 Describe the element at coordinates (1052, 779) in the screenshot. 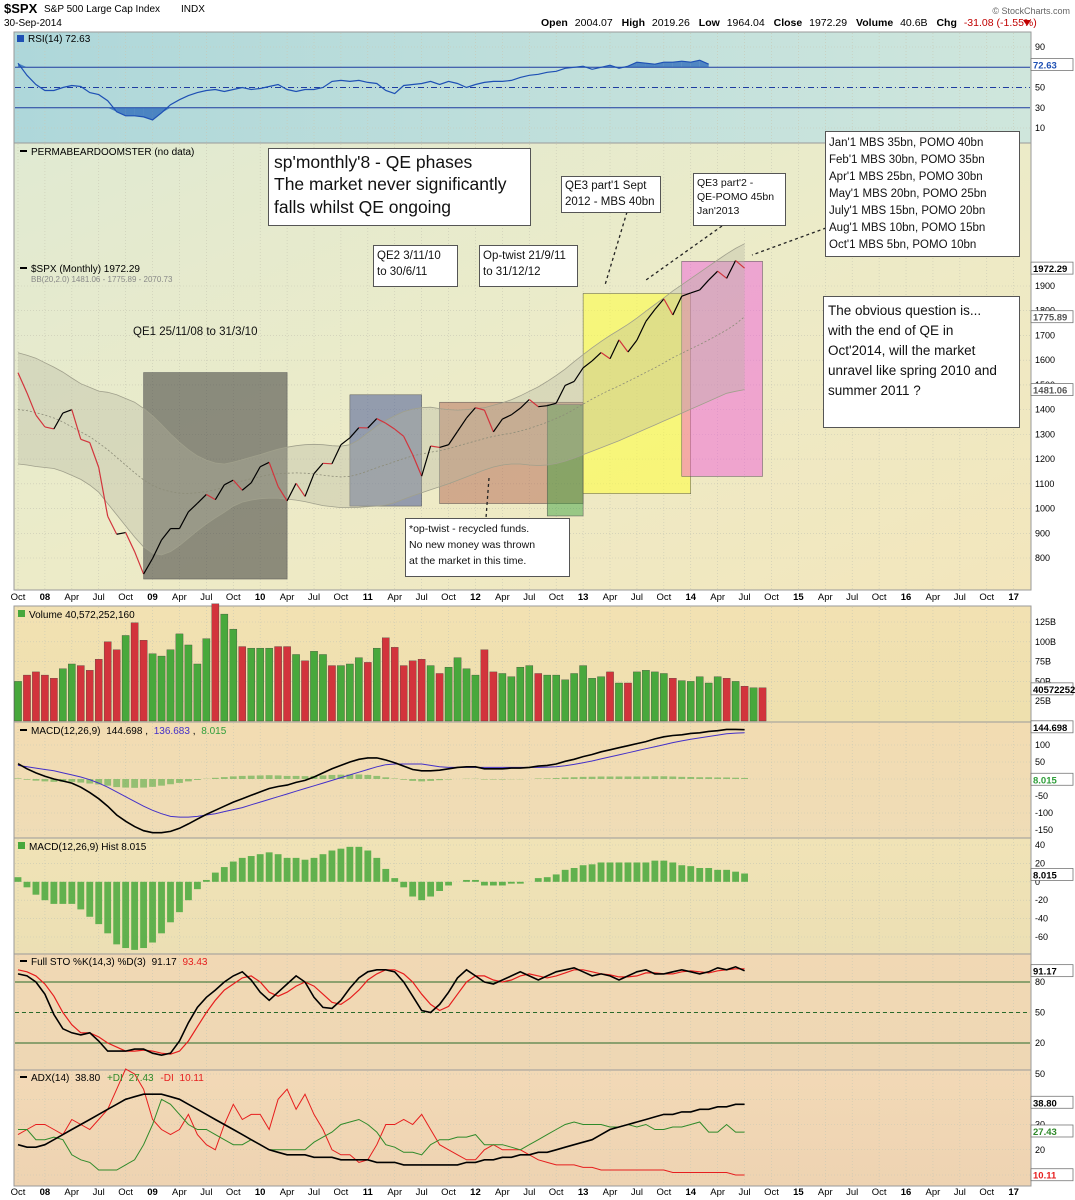

I see `macd-hist-last-tag-box` at that location.